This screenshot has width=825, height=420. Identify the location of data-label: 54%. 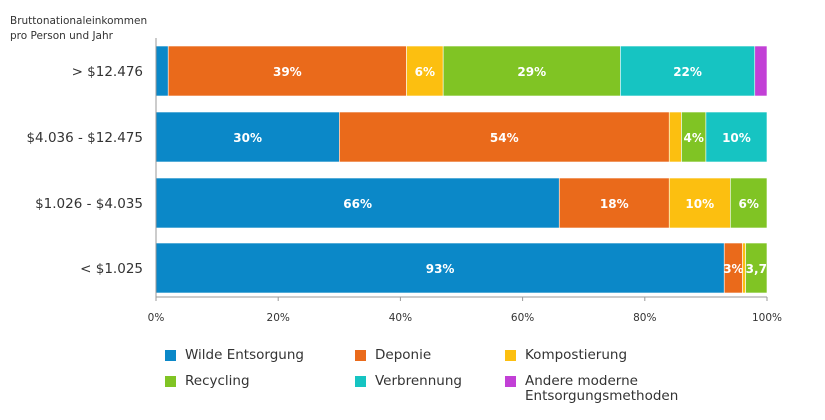
(504, 138).